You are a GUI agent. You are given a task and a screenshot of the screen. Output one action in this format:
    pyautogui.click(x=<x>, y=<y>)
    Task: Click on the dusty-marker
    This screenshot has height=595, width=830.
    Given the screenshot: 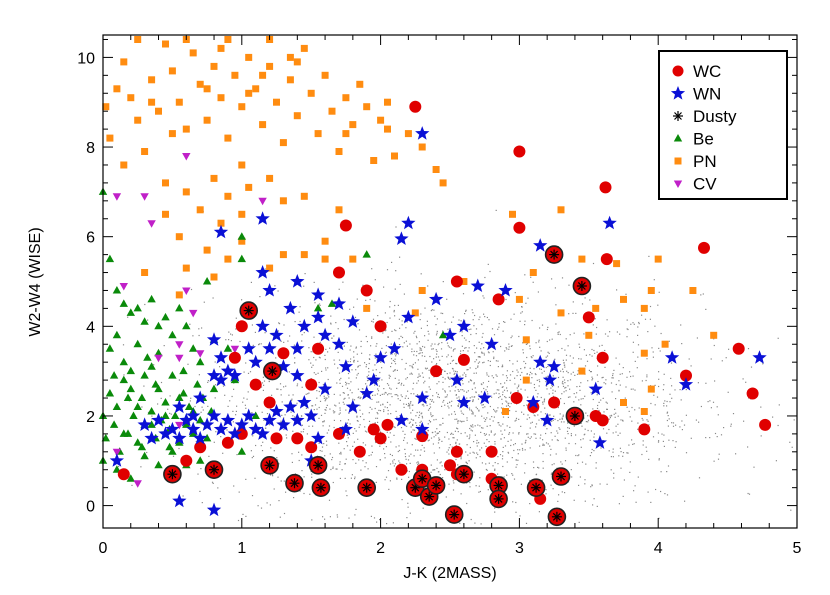 What is the action you would take?
    pyautogui.click(x=422, y=478)
    